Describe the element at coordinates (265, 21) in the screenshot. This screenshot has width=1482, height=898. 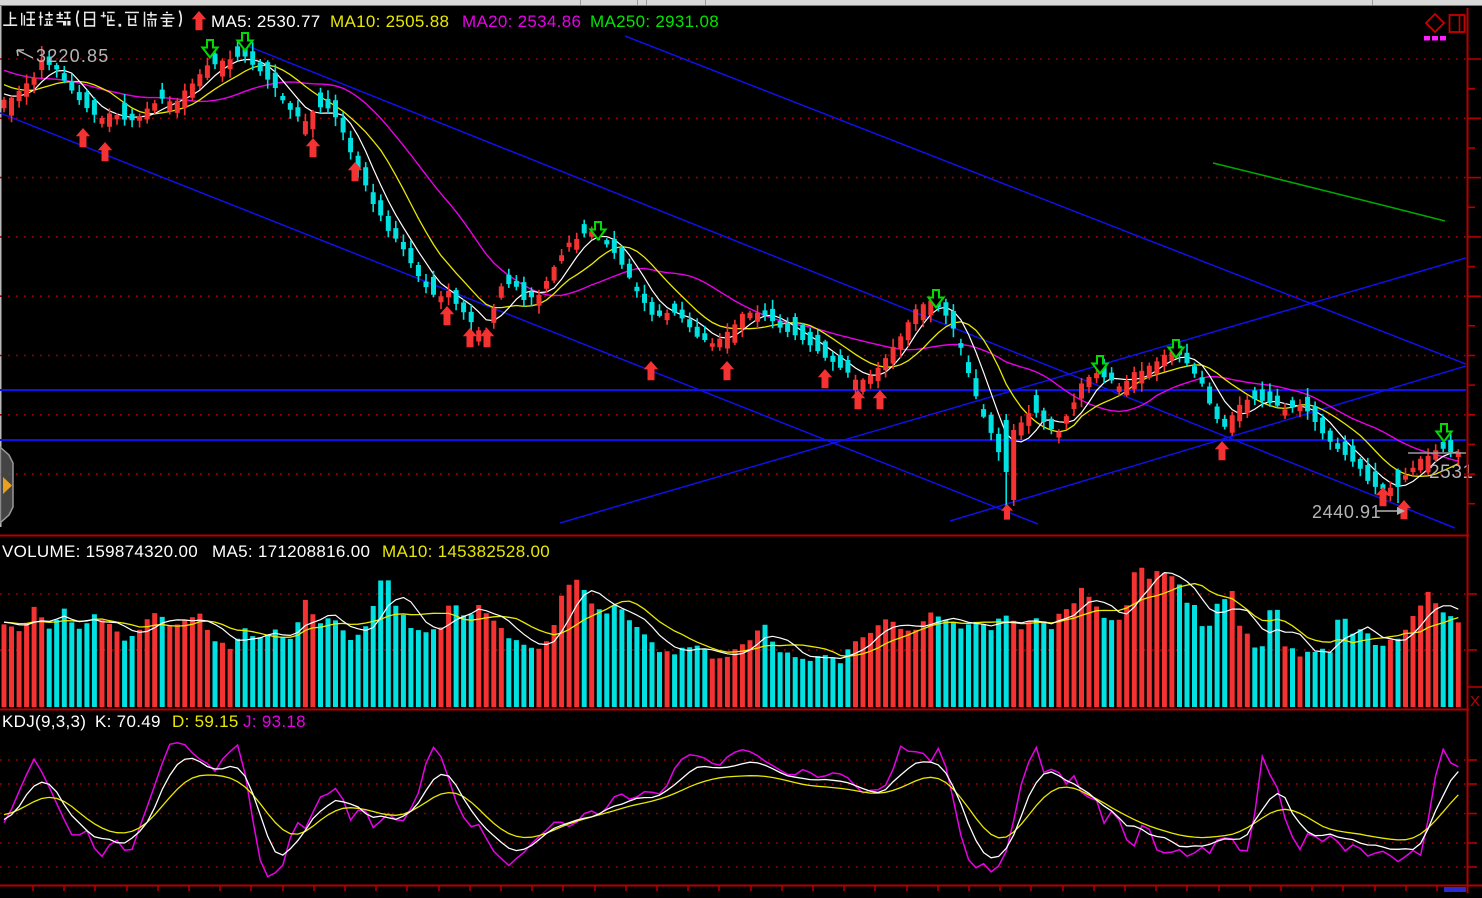
I see `svg-text: MA5: 2530.77` at that location.